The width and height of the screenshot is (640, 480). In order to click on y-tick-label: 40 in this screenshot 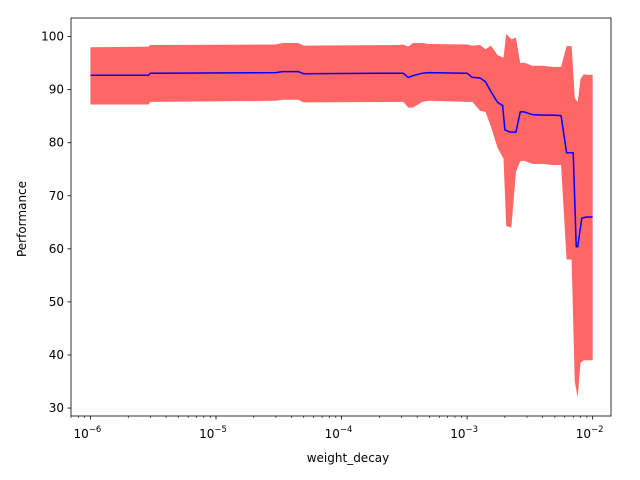, I will do `click(56, 355)`.